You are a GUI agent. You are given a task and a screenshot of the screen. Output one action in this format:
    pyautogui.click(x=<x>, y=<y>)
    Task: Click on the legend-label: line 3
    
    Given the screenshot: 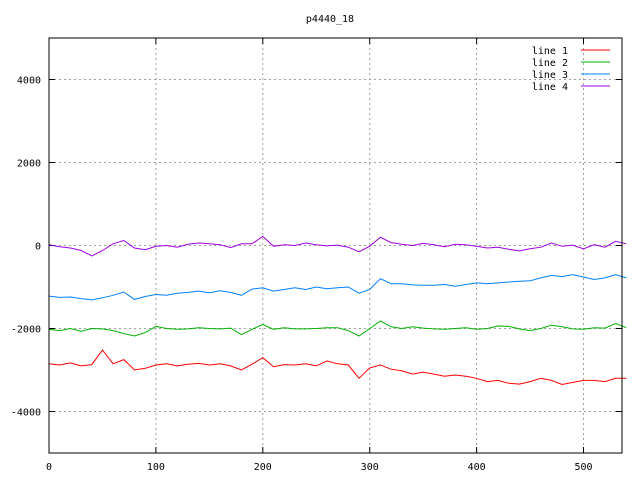 What is the action you would take?
    pyautogui.click(x=550, y=75)
    